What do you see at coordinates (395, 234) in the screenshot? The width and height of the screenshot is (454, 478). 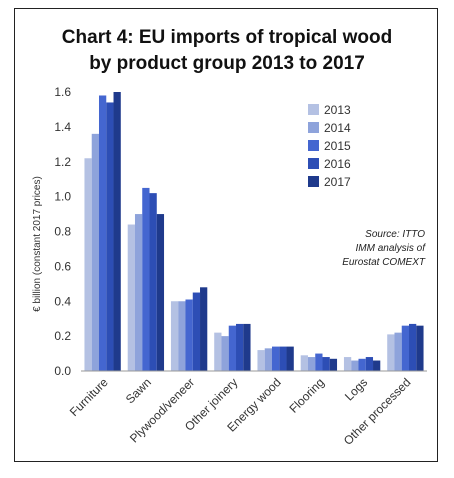 I see `source-line-1: Source: ITTO` at bounding box center [395, 234].